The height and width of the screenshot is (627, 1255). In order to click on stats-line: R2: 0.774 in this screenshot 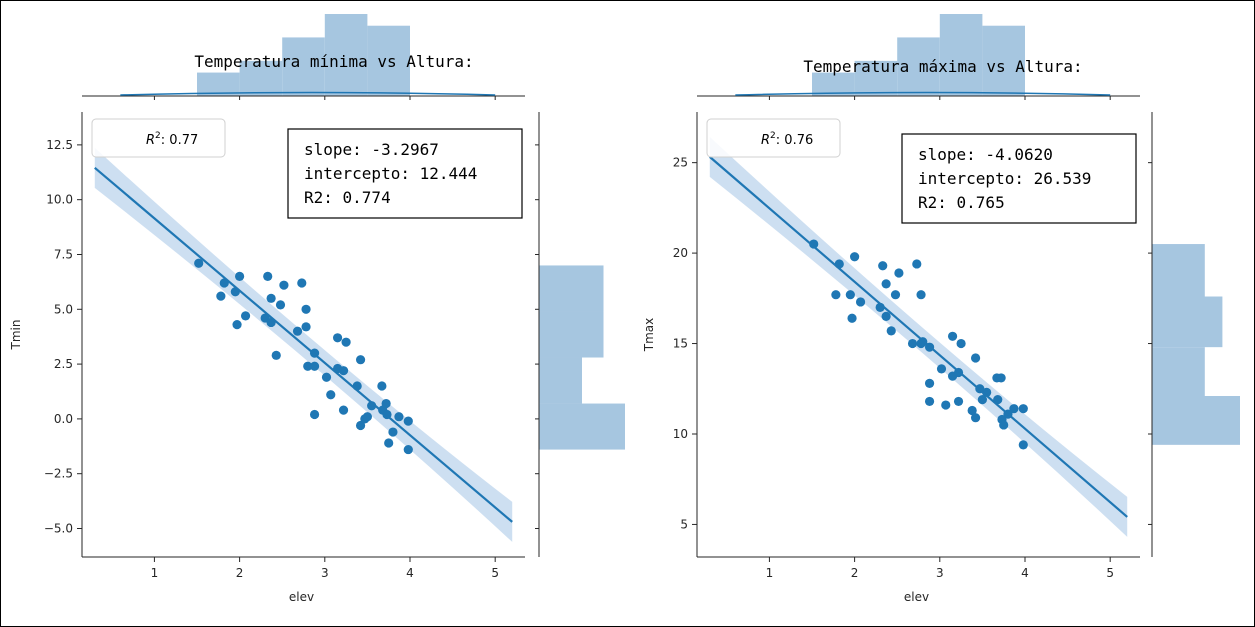, I will do `click(347, 197)`.